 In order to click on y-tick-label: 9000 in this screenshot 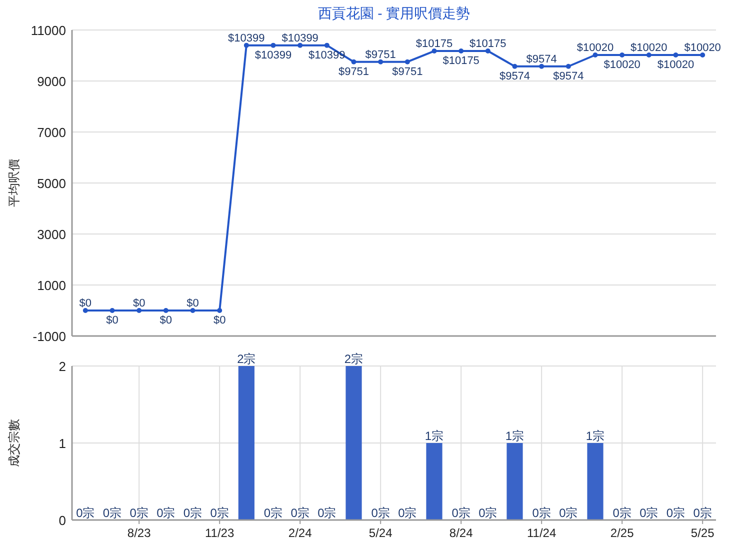, I will do `click(51, 81)`.